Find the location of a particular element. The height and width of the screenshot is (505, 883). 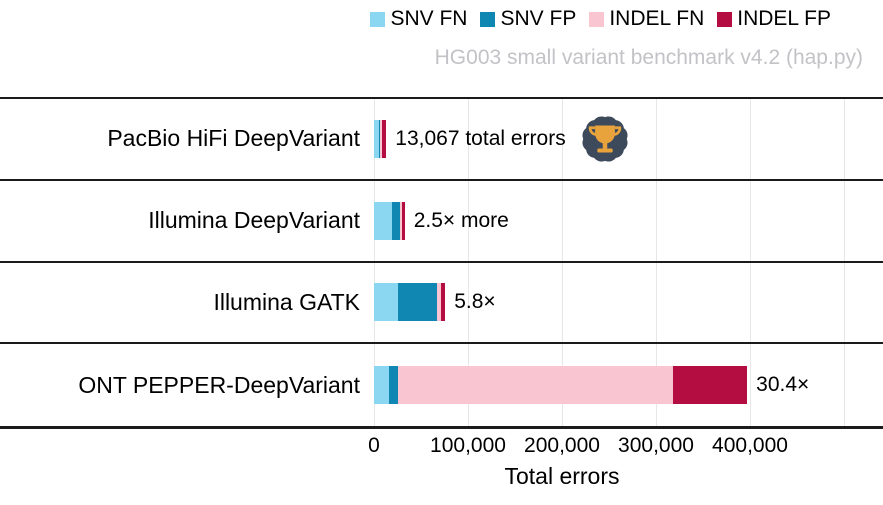

category-label: Illumina DeepVariant is located at coordinates (254, 220).